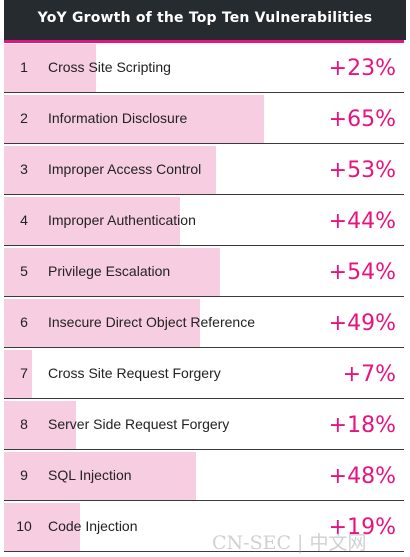 This screenshot has height=557, width=410. What do you see at coordinates (204, 222) in the screenshot?
I see `chart-row: 4 Improper Authentication +44%` at bounding box center [204, 222].